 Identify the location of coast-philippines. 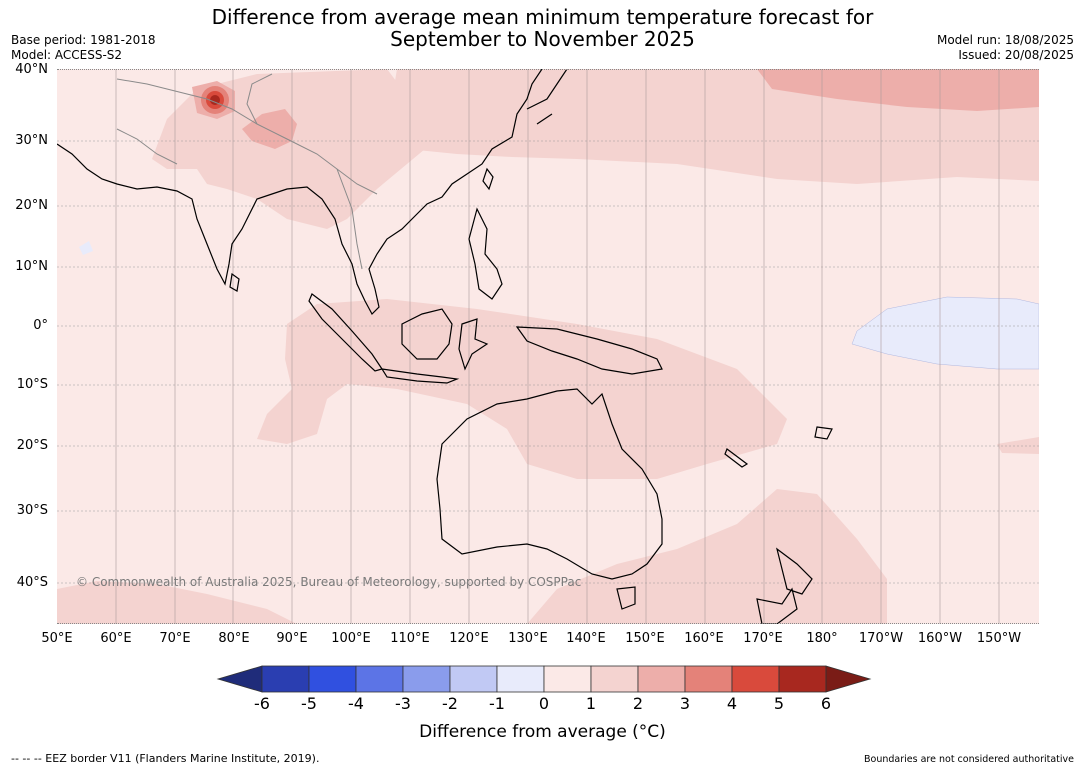
(485, 253).